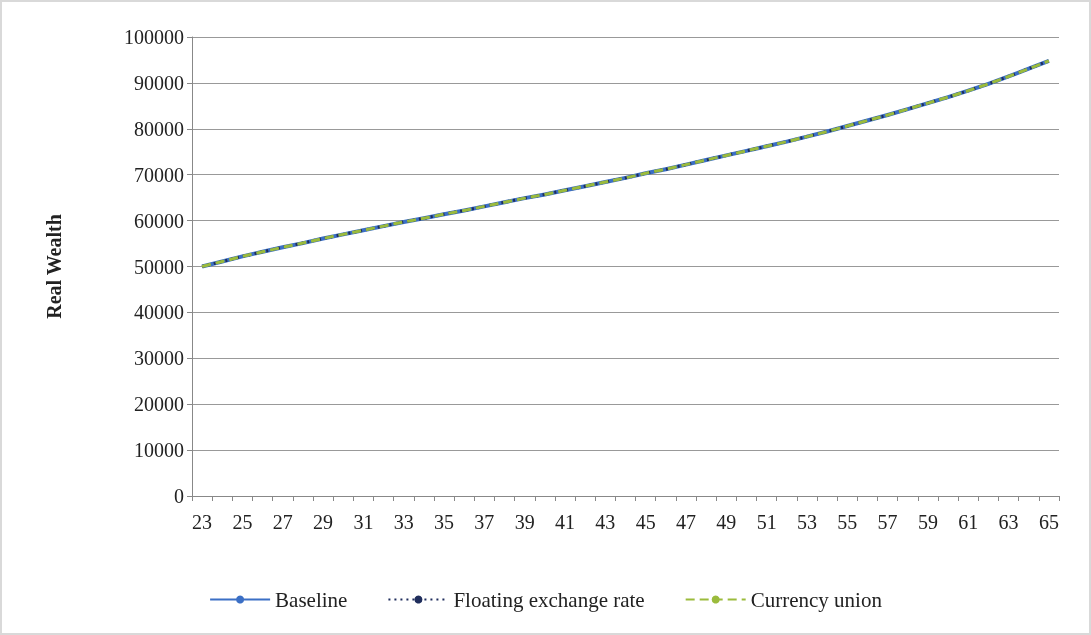  What do you see at coordinates (202, 522) in the screenshot?
I see `x-tick-label: 23` at bounding box center [202, 522].